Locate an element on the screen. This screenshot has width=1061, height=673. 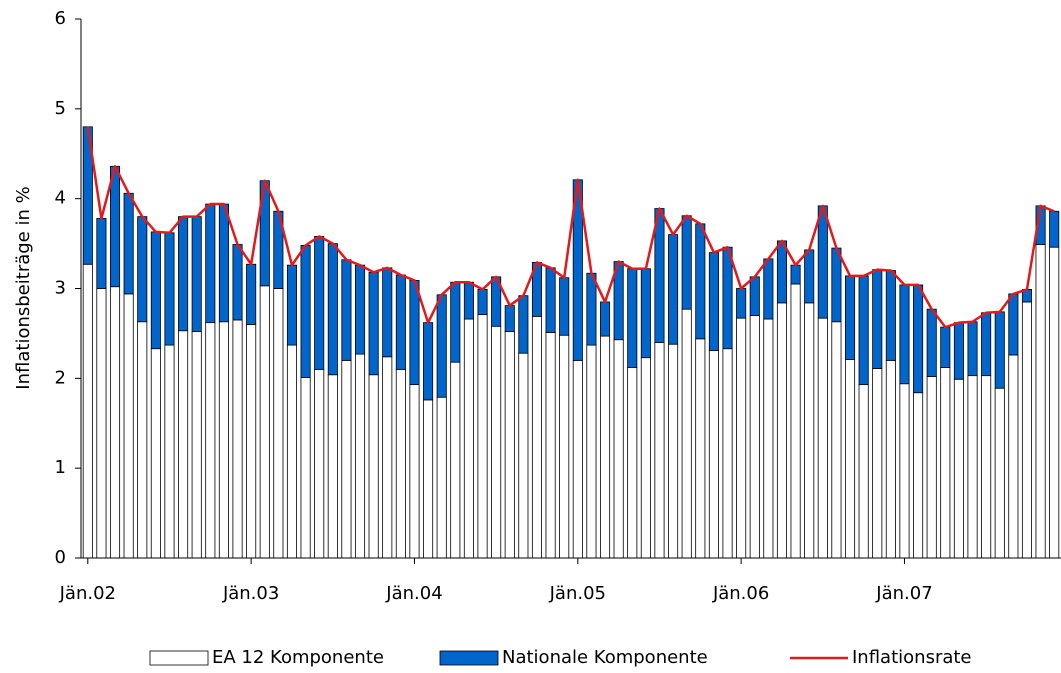
x-tick-label: Jän.07 is located at coordinates (903, 593).